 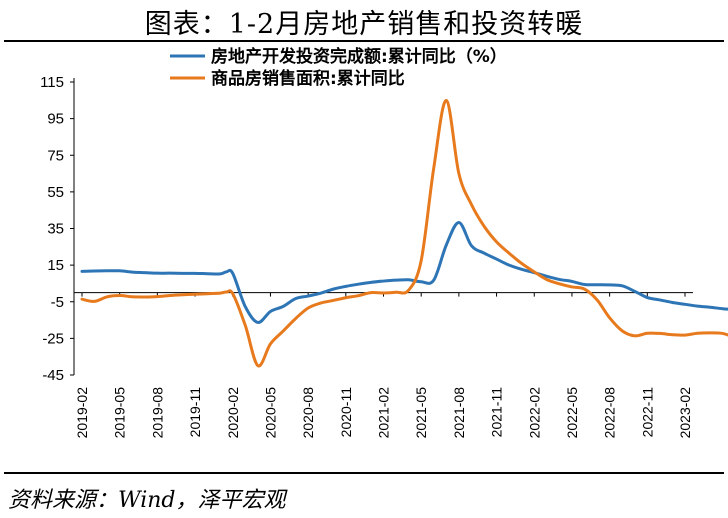 What do you see at coordinates (359, 56) in the screenshot?
I see `legend-label-1: 房地产开发投资完成额:累计同比（%）` at bounding box center [359, 56].